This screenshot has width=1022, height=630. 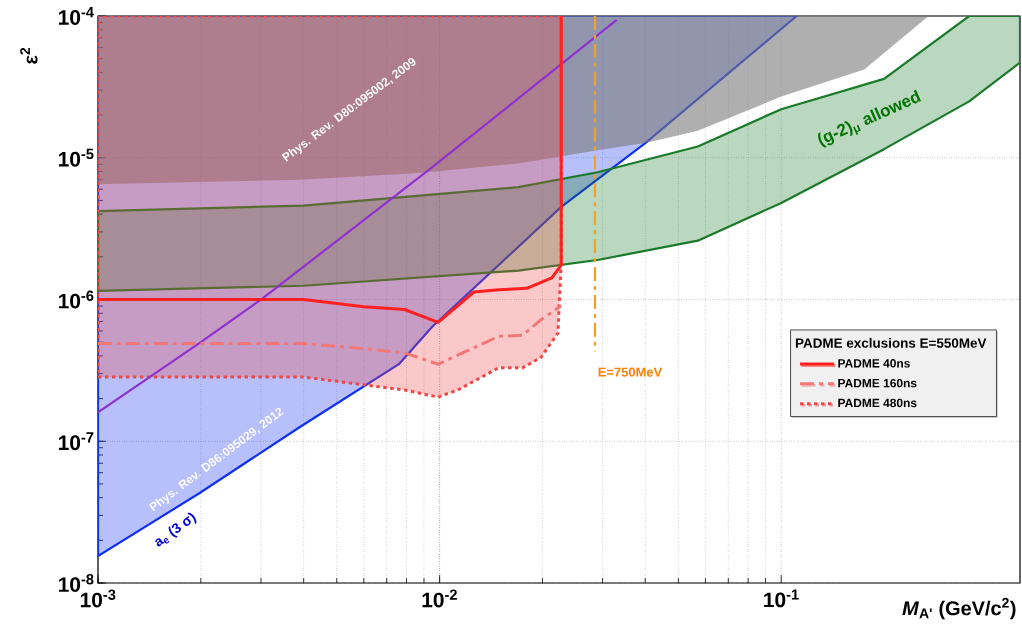 I want to click on y-tick-label: 10$^{-5}$, so click(x=76, y=157).